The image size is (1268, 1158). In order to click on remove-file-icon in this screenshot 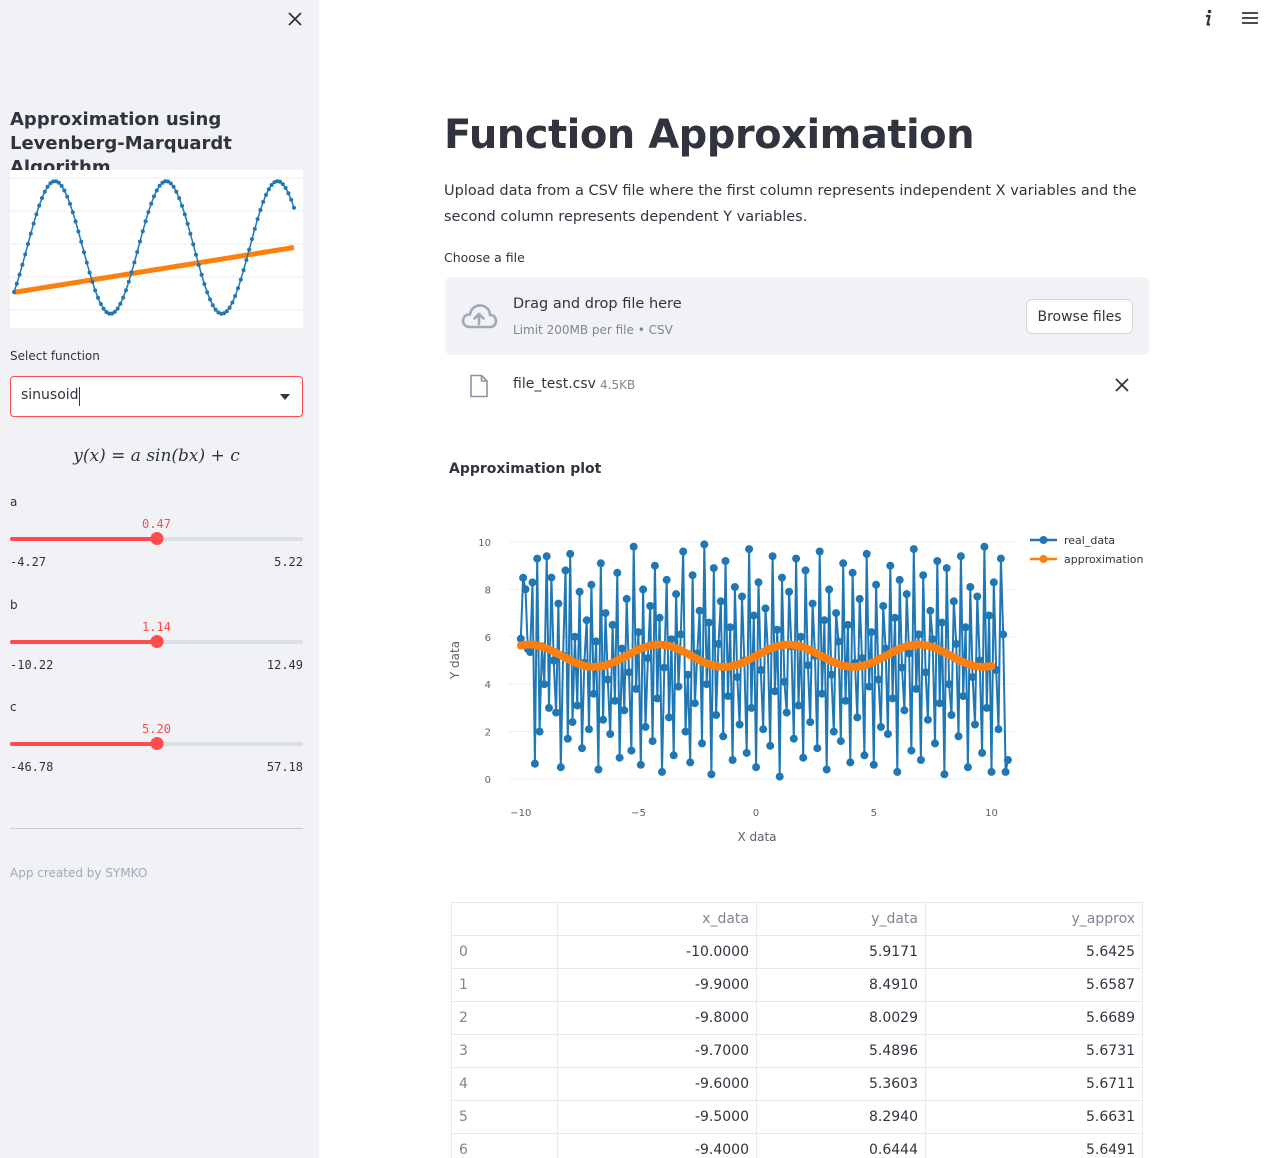, I will do `click(1122, 385)`.